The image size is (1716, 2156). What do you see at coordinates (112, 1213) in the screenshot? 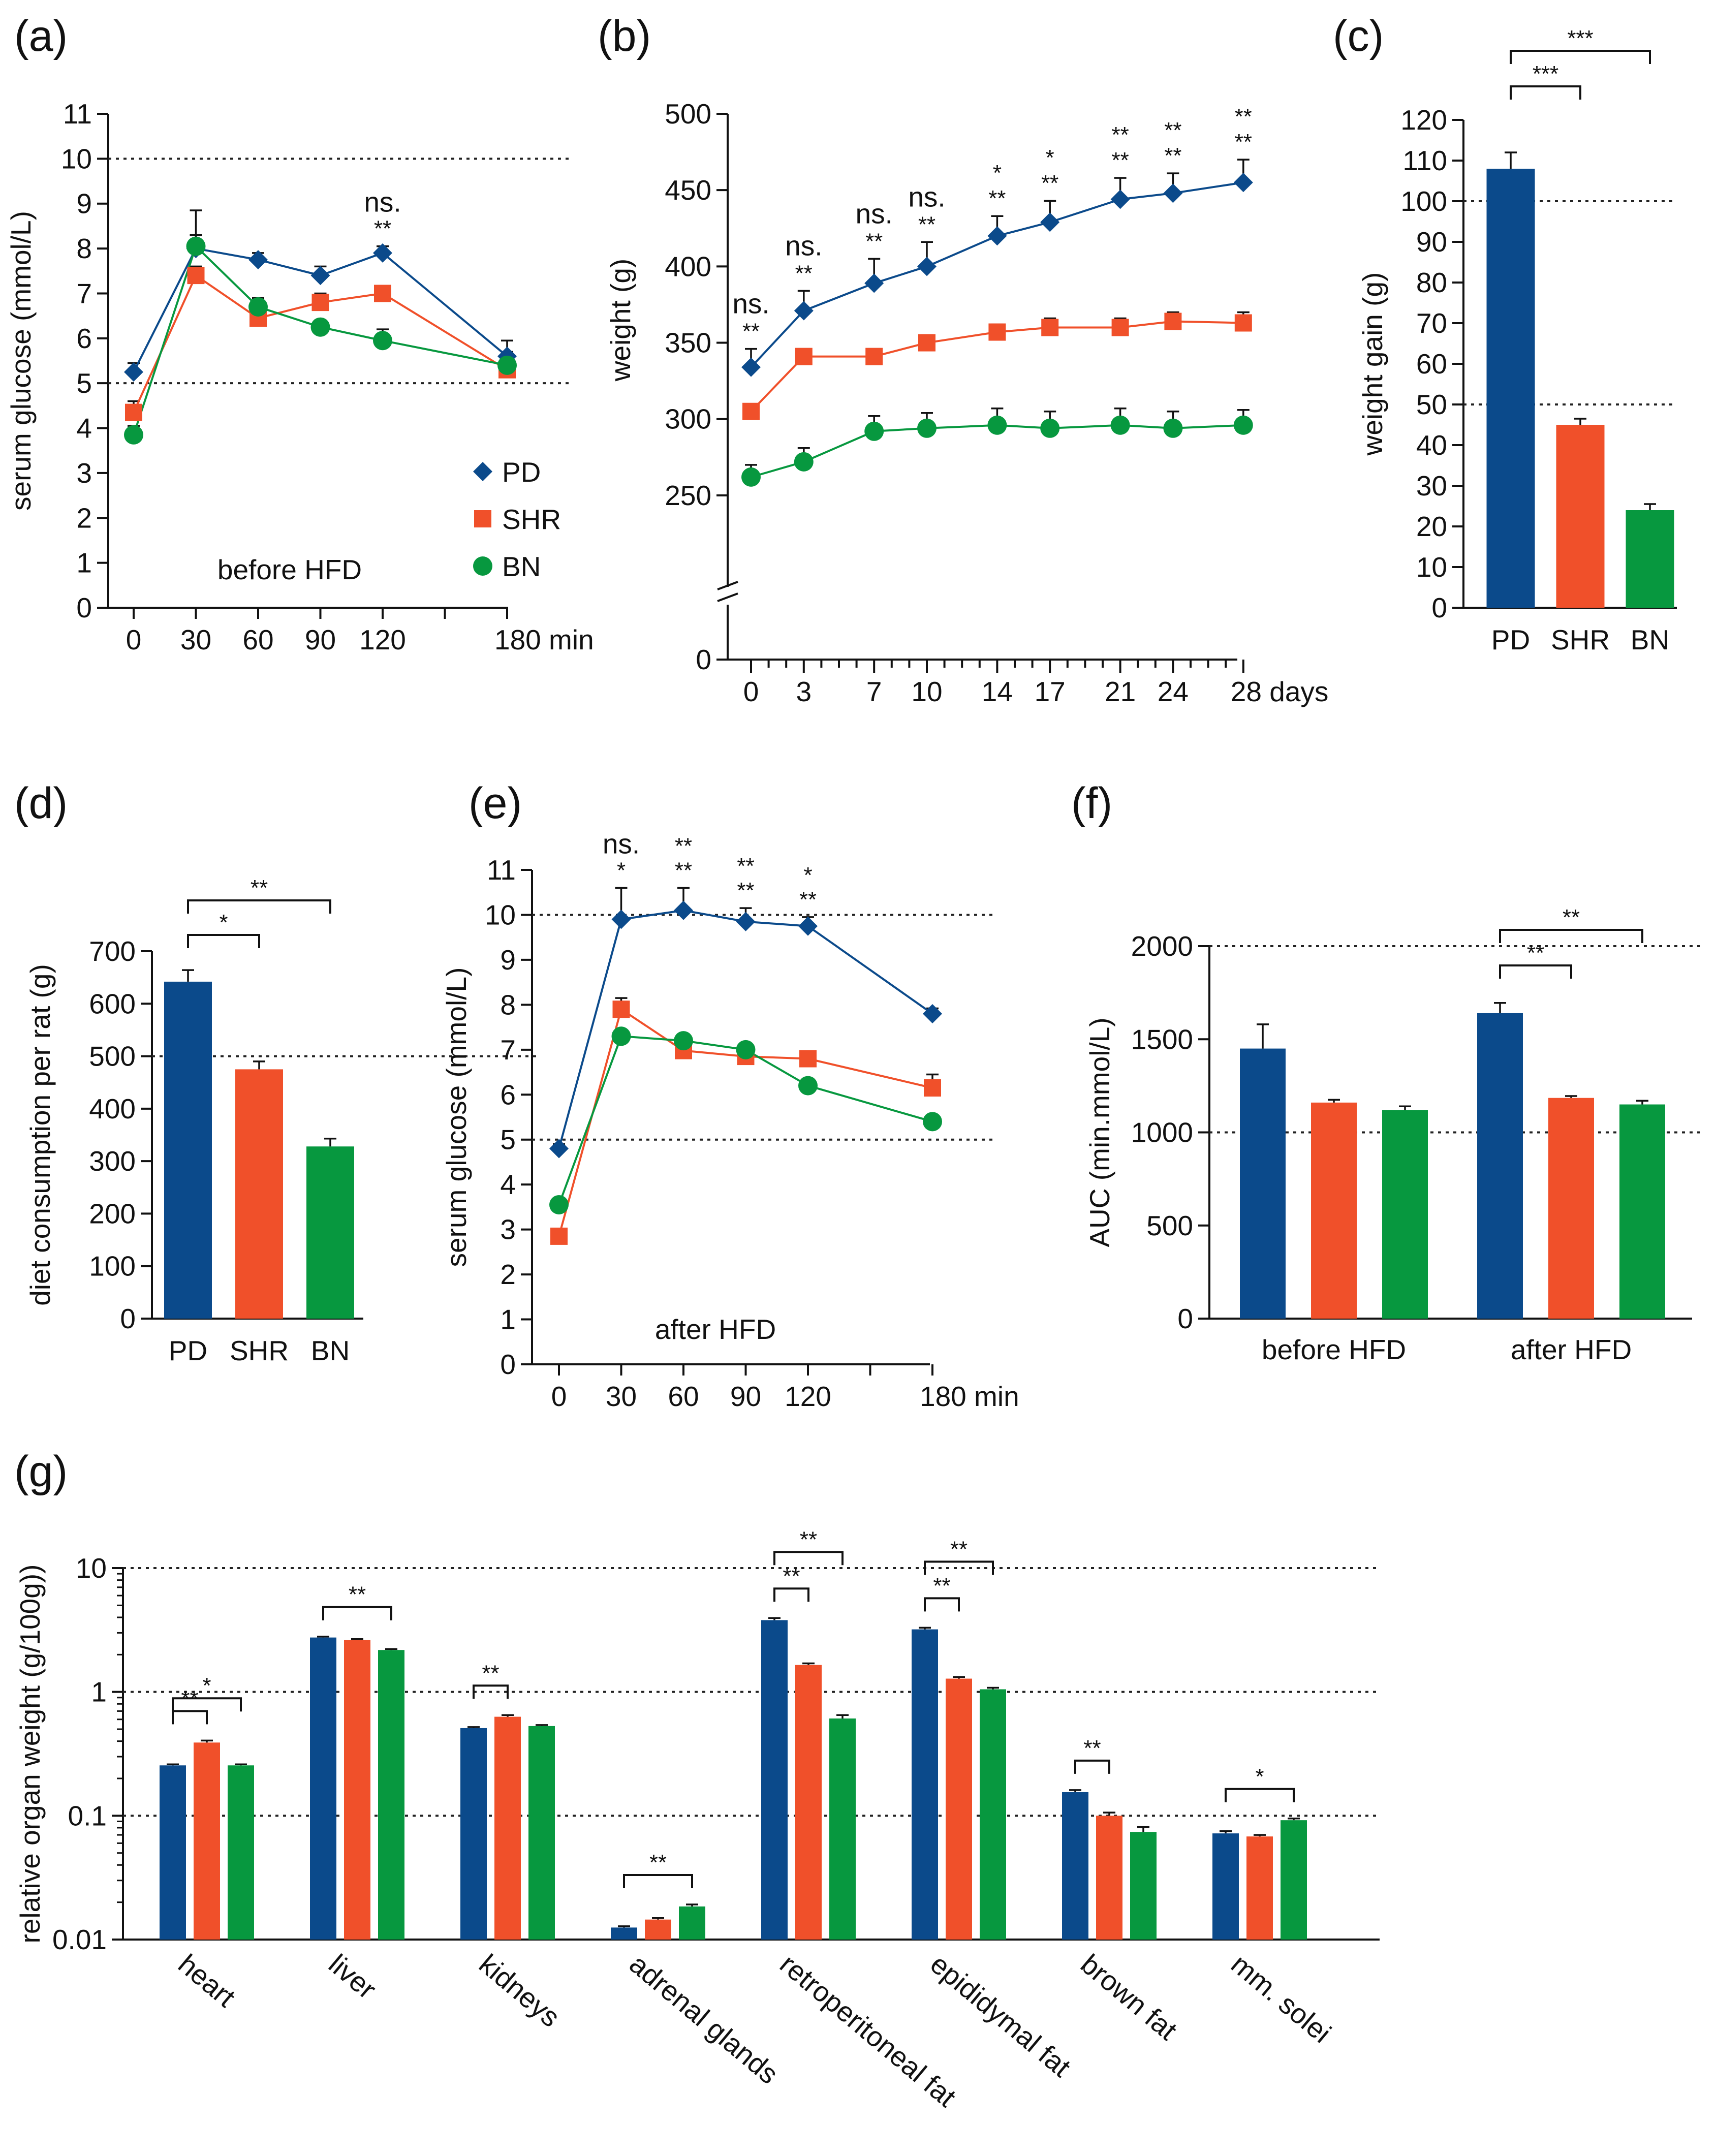
I see `y-tick-label: 200` at bounding box center [112, 1213].